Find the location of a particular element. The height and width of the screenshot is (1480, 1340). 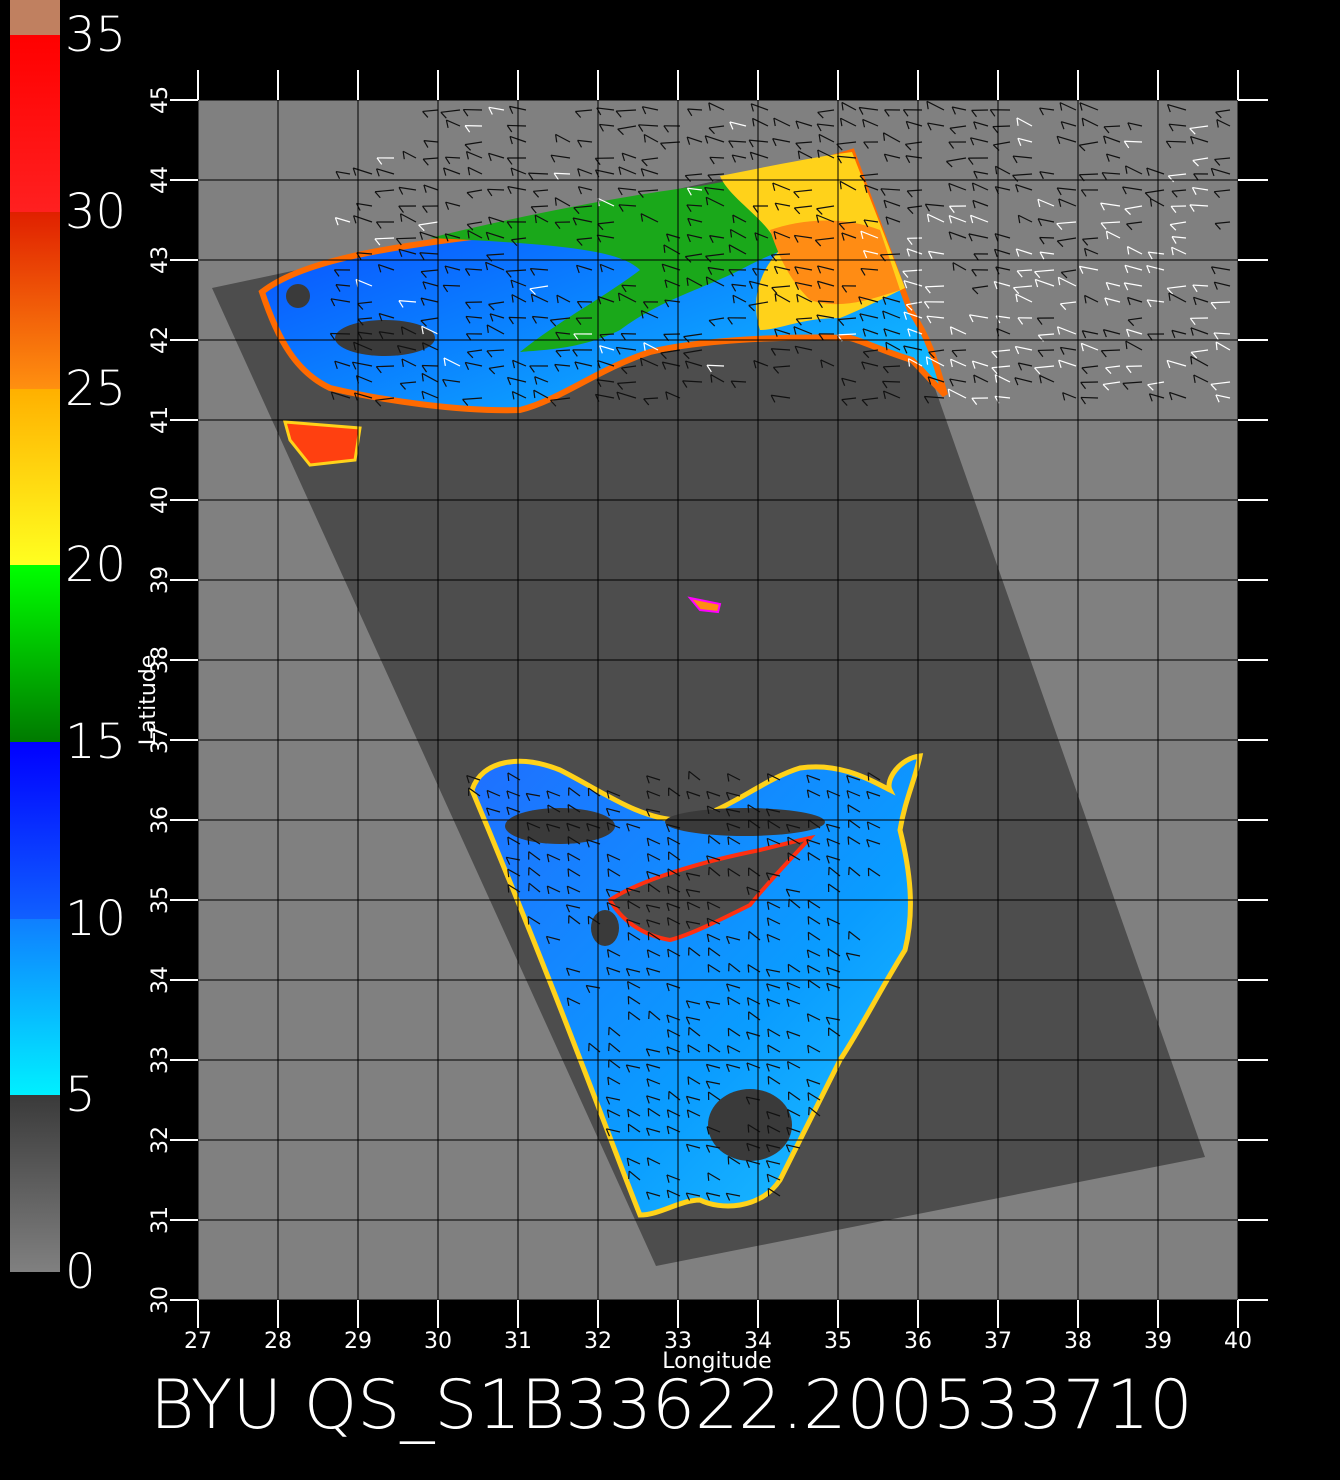

calm-patch is located at coordinates (750, 1125).